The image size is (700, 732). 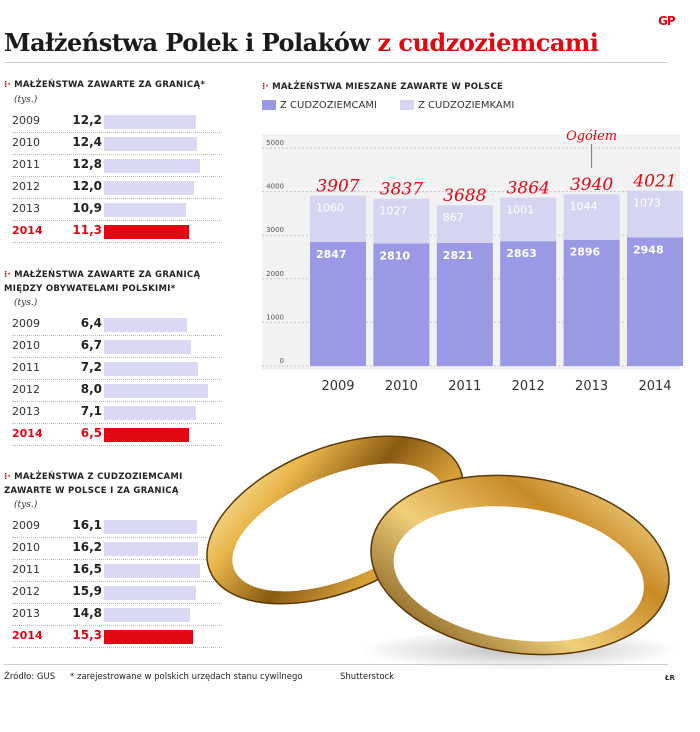 I want to click on row-value: 16,2, so click(x=87, y=547).